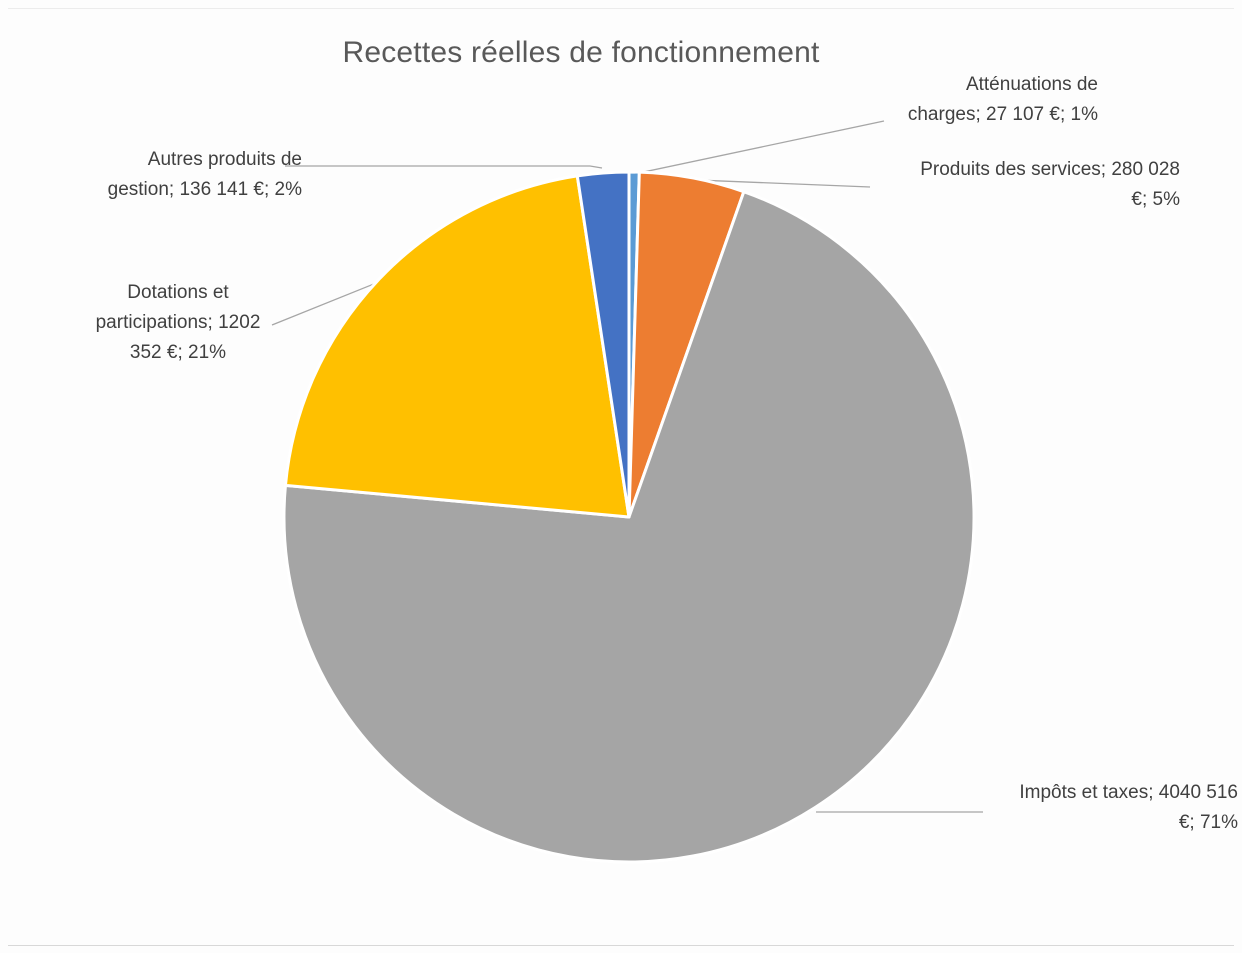  I want to click on data-label-attenuations: Atténuations de charges; 27 107 €; 1%, so click(1002, 99).